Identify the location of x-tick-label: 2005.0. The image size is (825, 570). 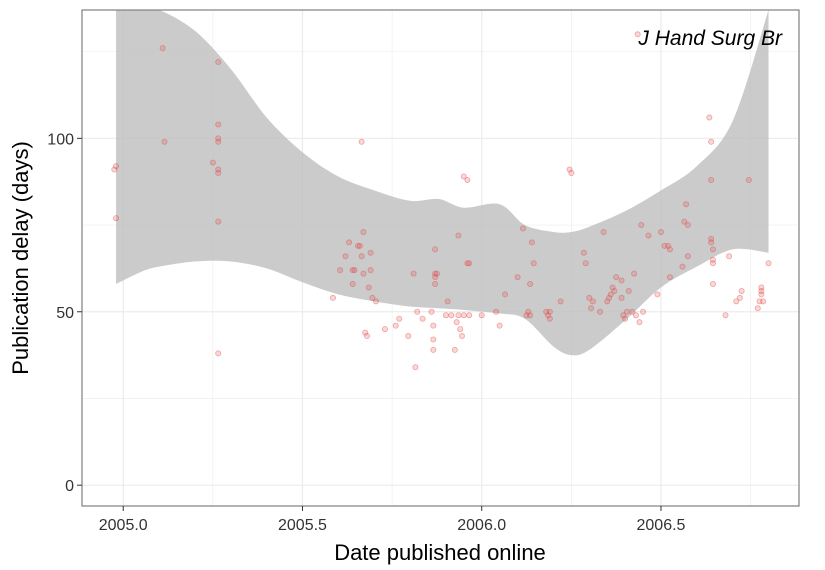
(123, 525).